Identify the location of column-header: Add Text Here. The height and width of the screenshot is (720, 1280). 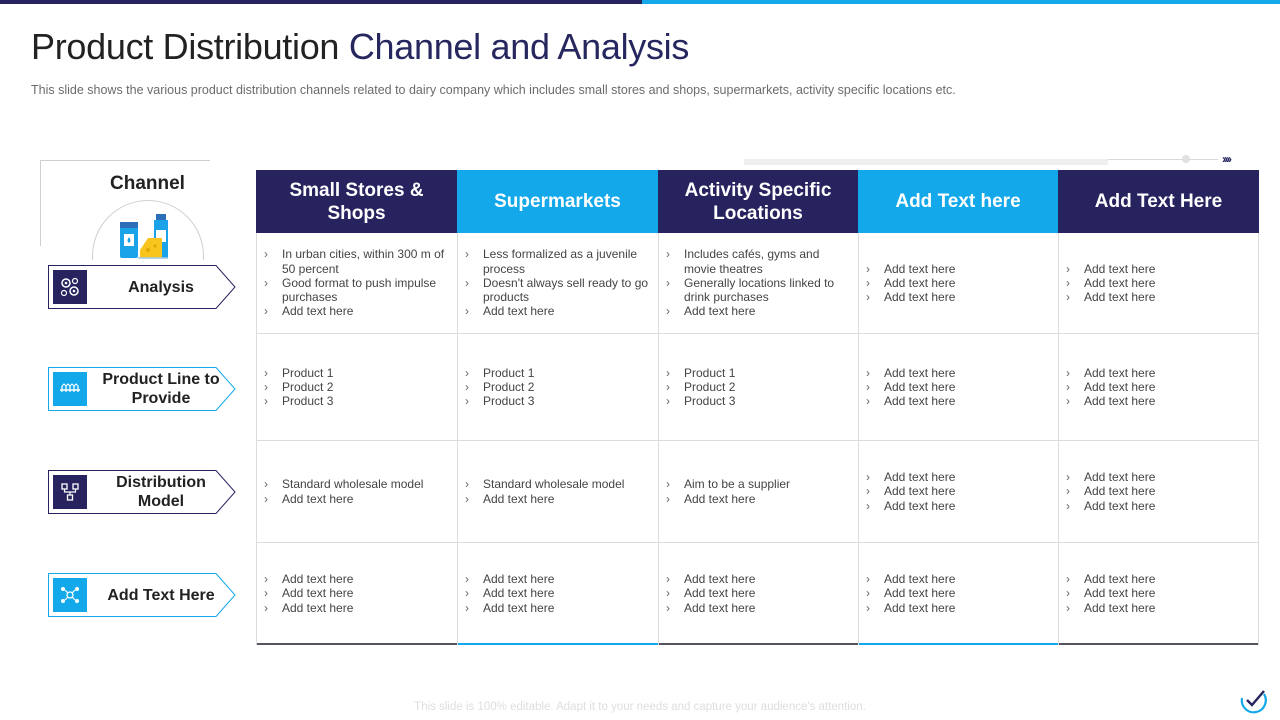
(1158, 201).